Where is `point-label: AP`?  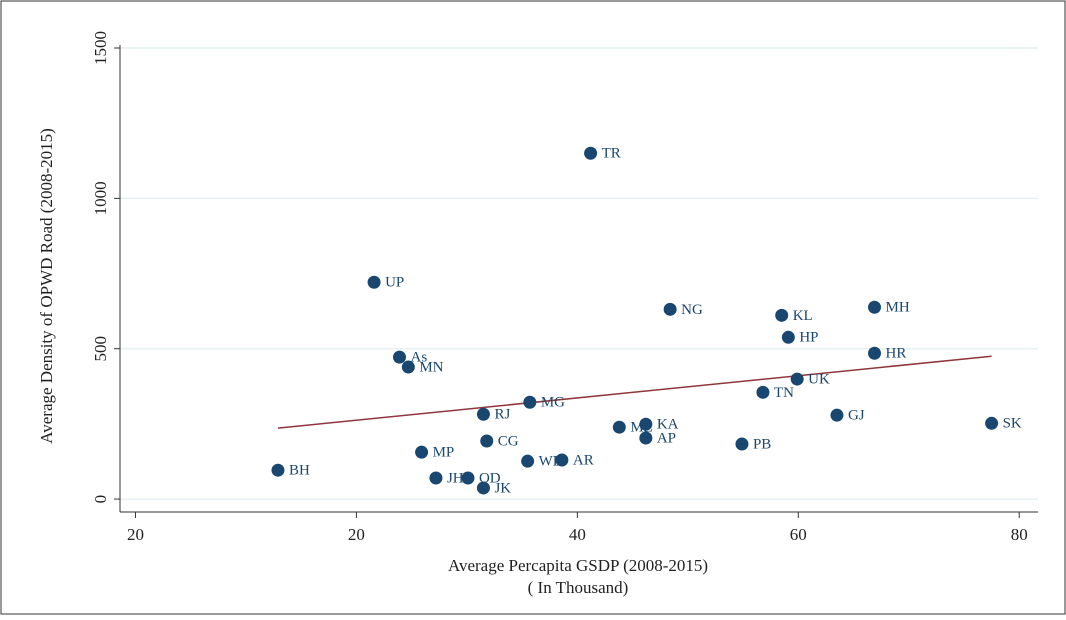 point-label: AP is located at coordinates (666, 438).